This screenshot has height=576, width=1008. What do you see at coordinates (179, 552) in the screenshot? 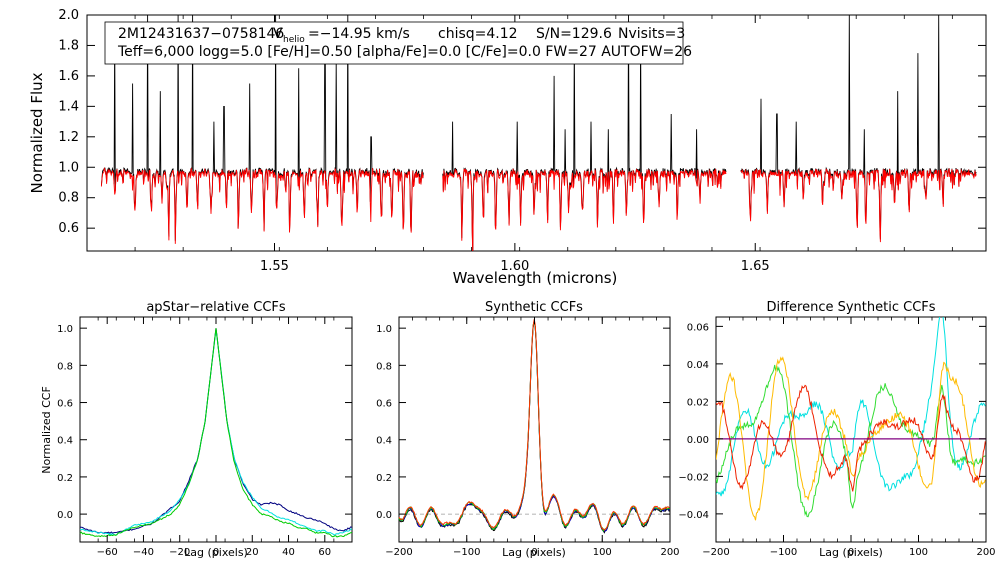
I see `x-tick-label: −20` at bounding box center [179, 552].